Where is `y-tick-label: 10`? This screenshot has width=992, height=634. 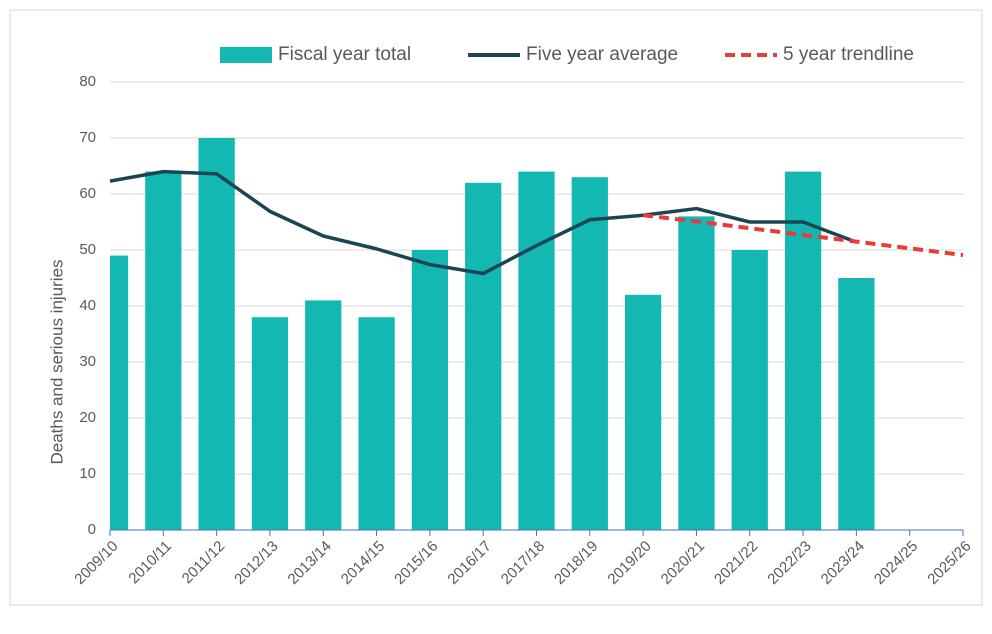
y-tick-label: 10 is located at coordinates (87, 473).